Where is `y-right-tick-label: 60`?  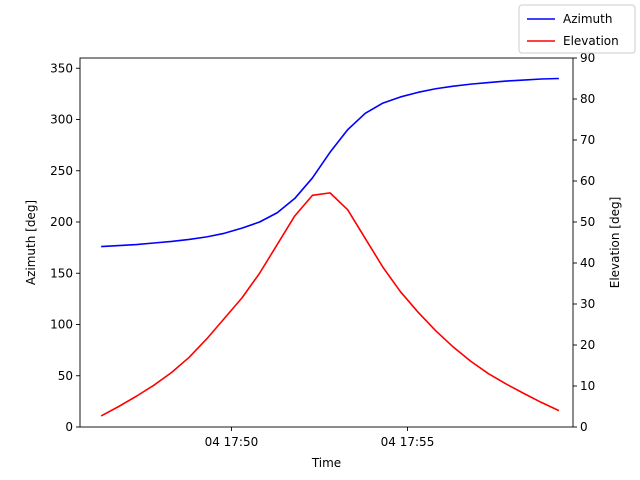 y-right-tick-label: 60 is located at coordinates (587, 181).